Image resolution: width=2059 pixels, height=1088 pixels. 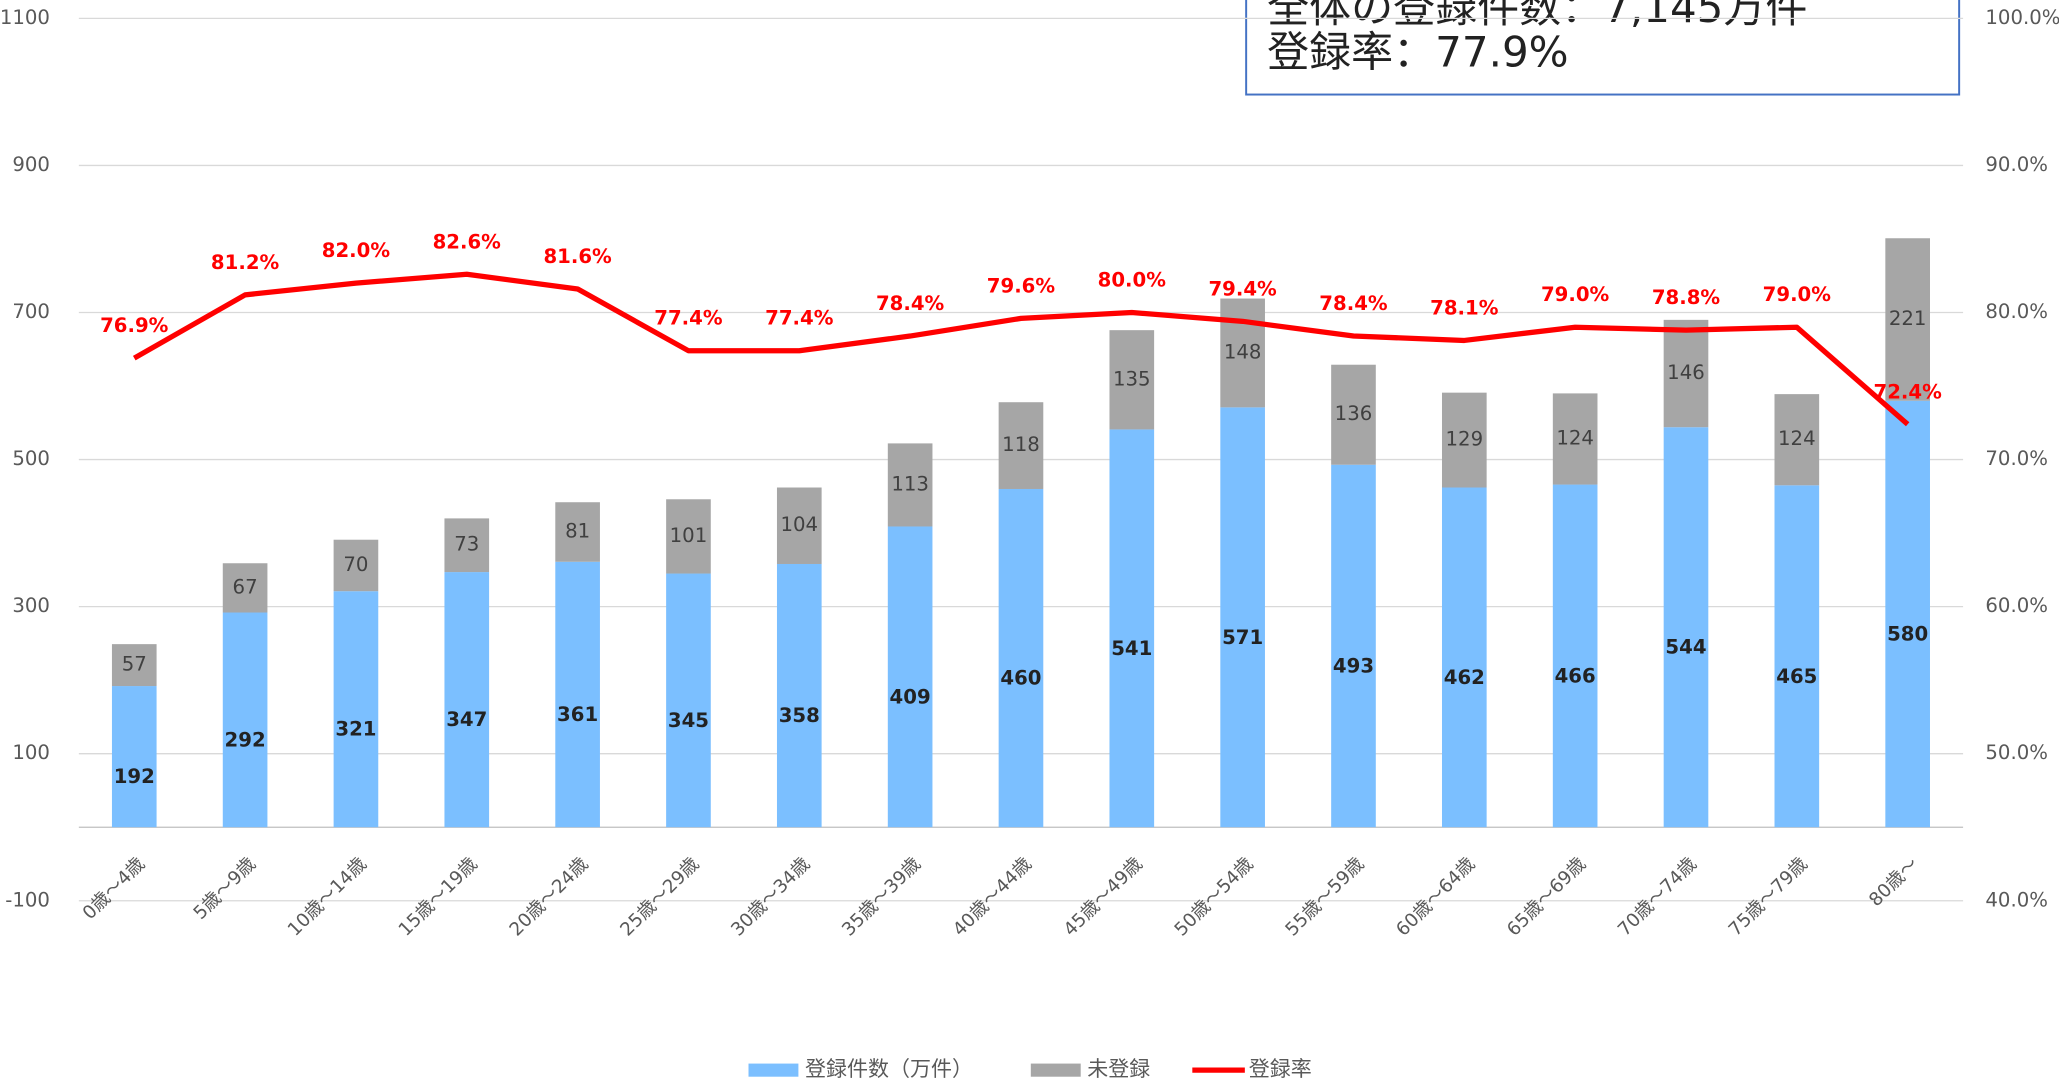 I want to click on y2-tick-label: 50.0%, so click(x=2016, y=752).